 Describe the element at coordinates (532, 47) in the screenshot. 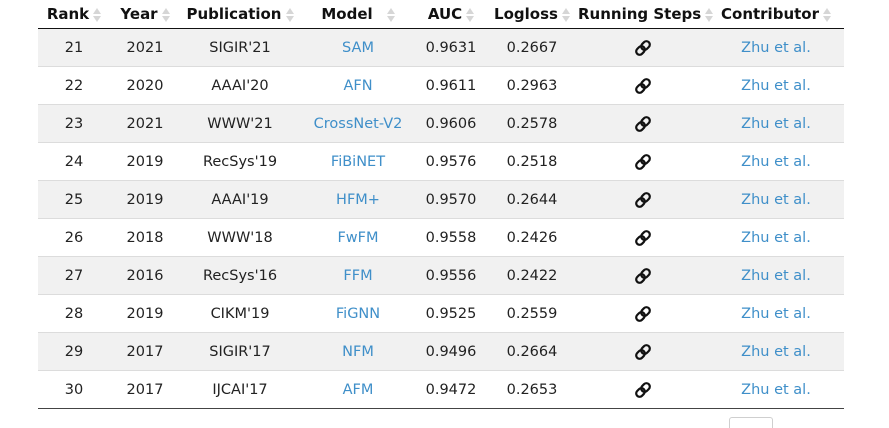

I see `logloss-cell: 0.2667` at that location.